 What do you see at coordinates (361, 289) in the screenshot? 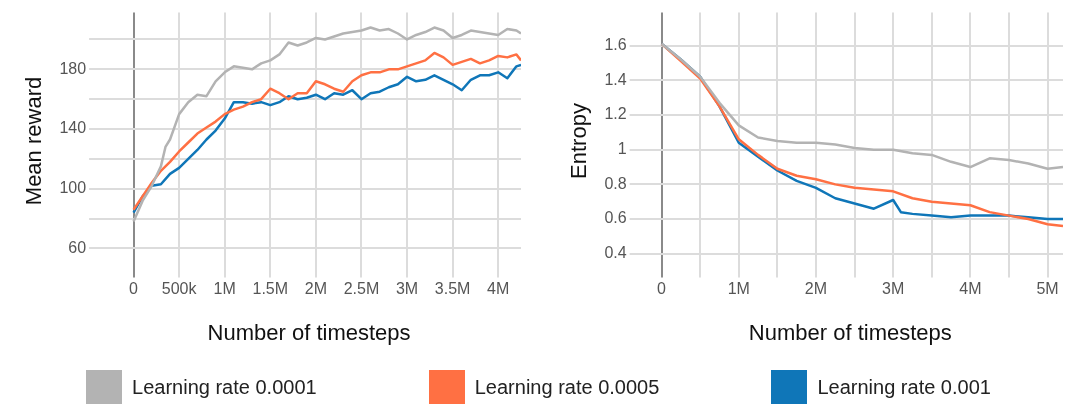
I see `x-tick-label: 2.5M` at bounding box center [361, 289].